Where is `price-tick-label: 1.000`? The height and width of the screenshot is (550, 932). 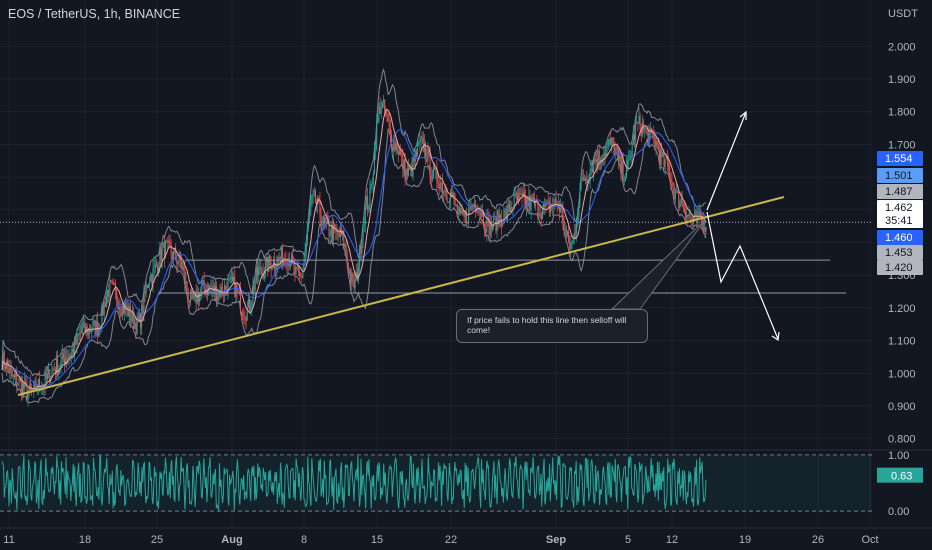
price-tick-label: 1.000 is located at coordinates (902, 374).